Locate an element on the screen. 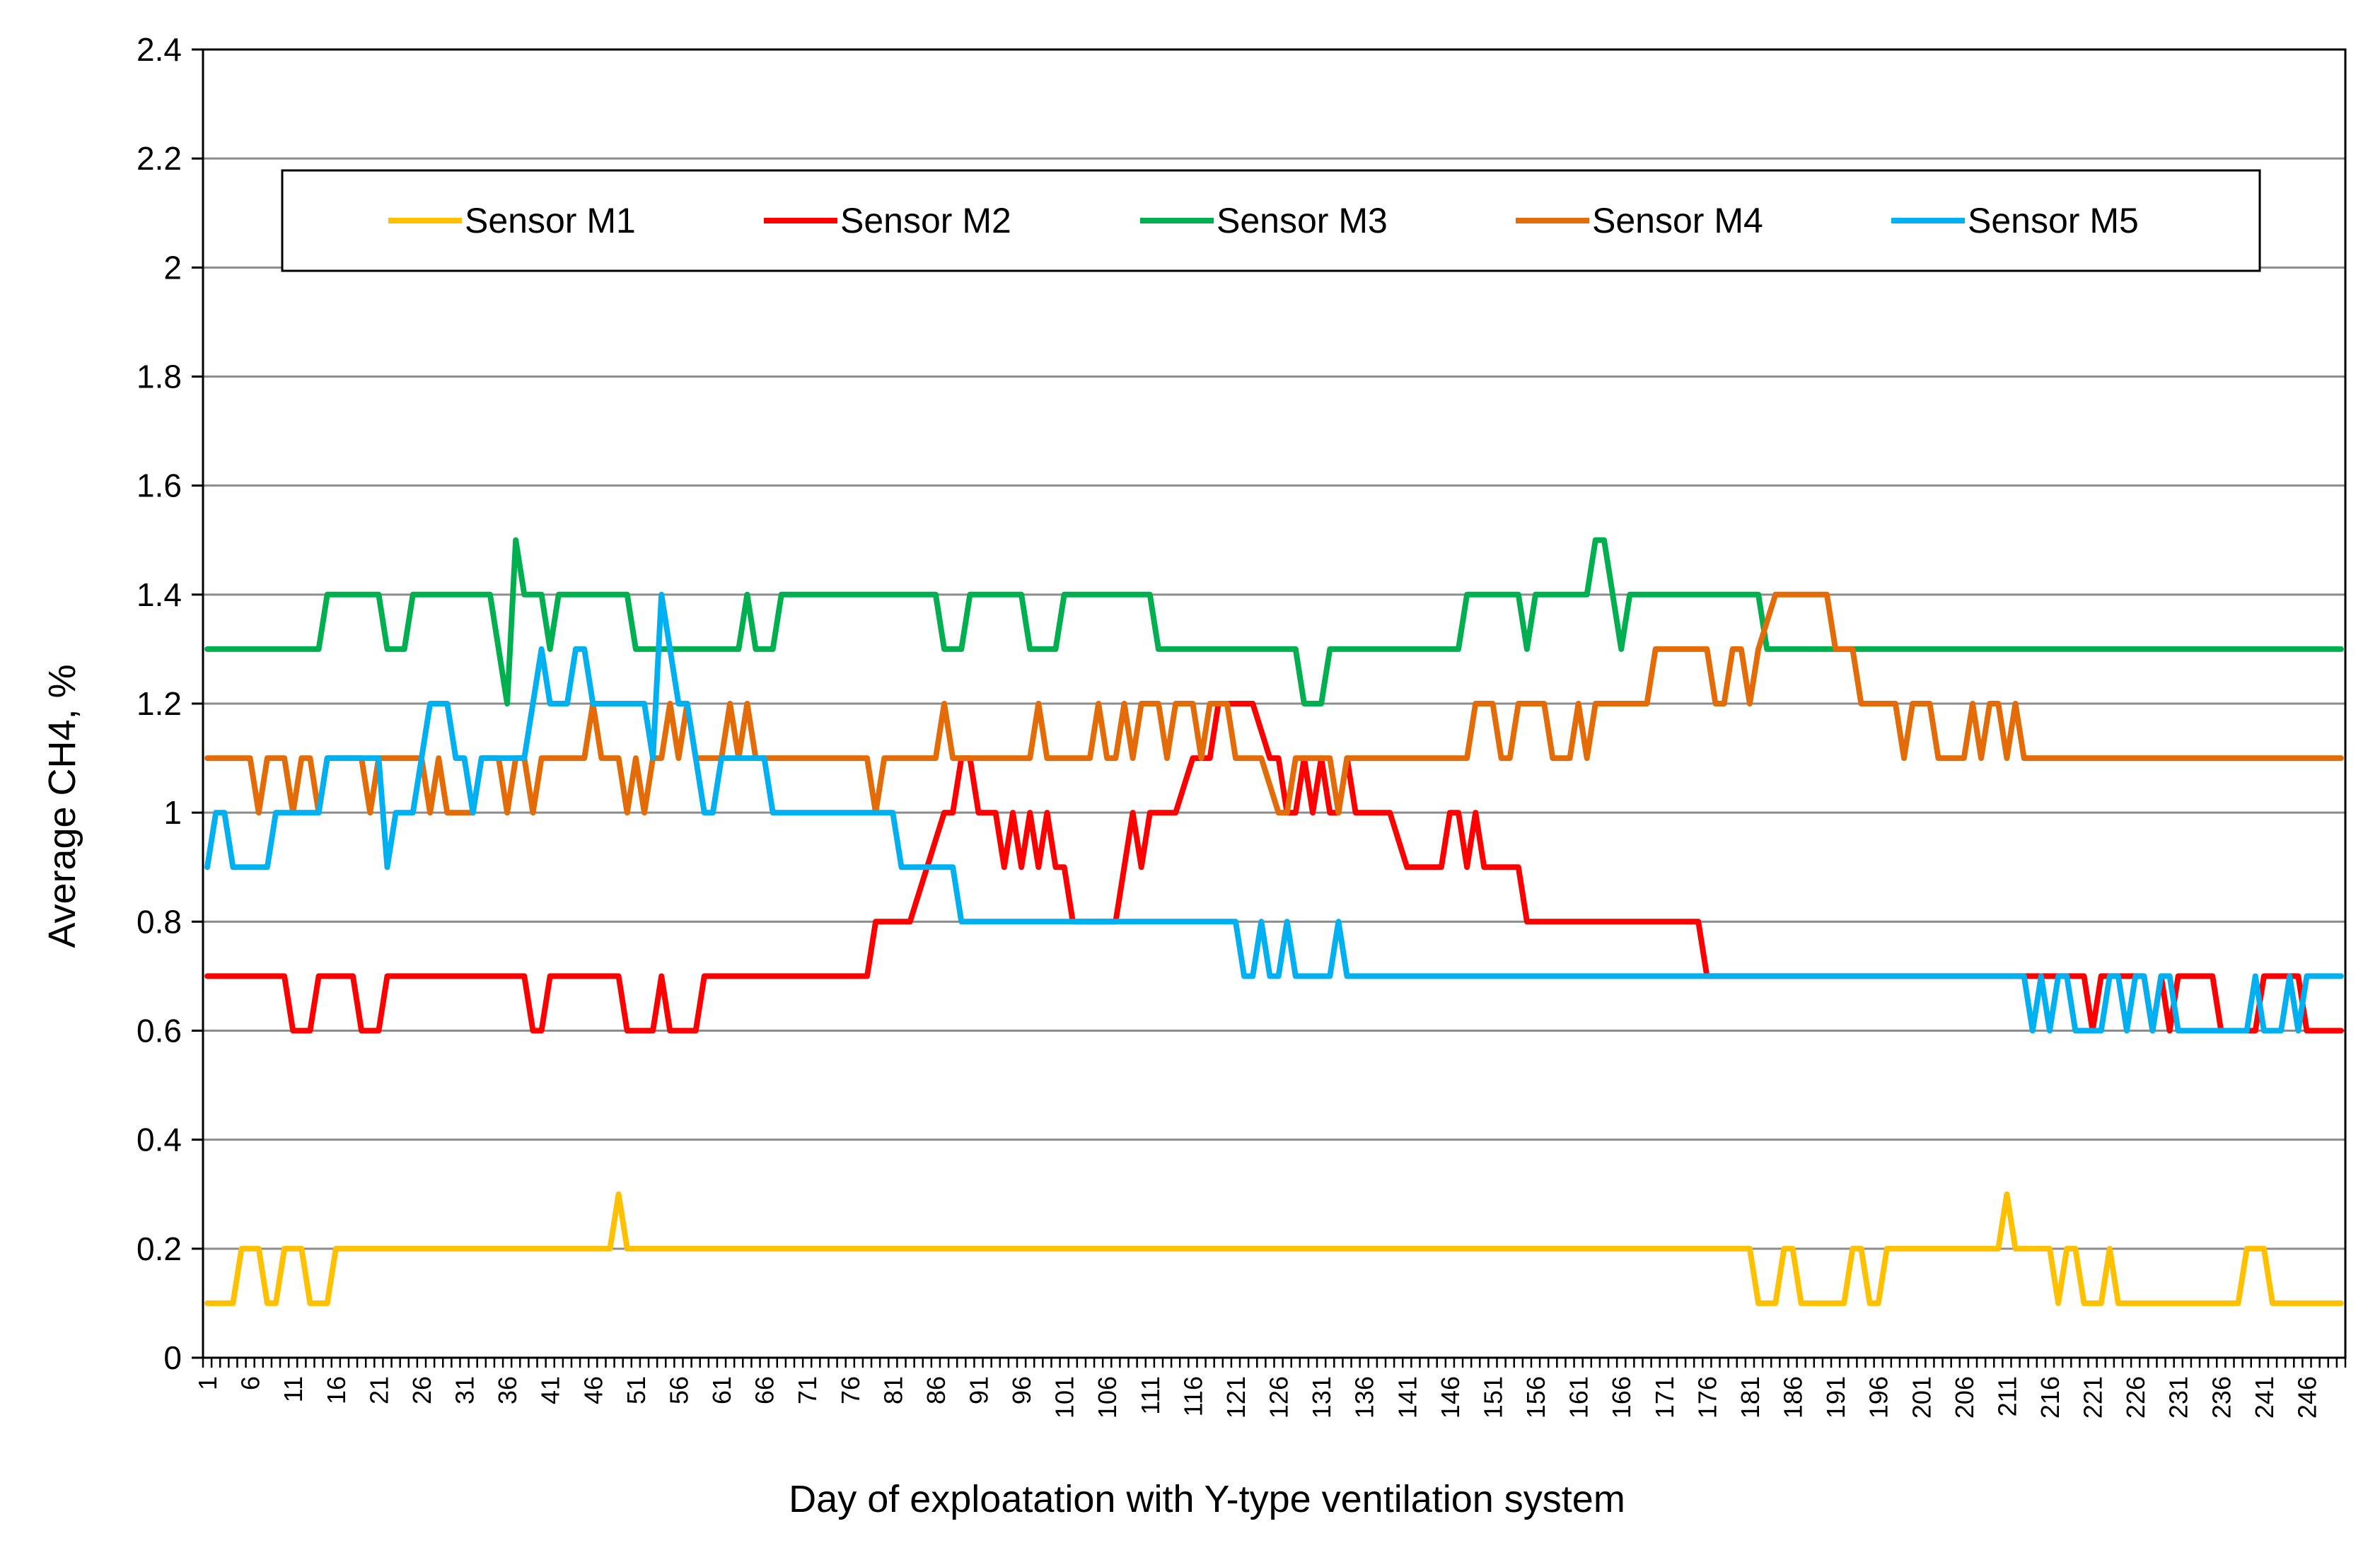 This screenshot has width=2380, height=1543. x-tick-label: 211 is located at coordinates (2007, 1396).